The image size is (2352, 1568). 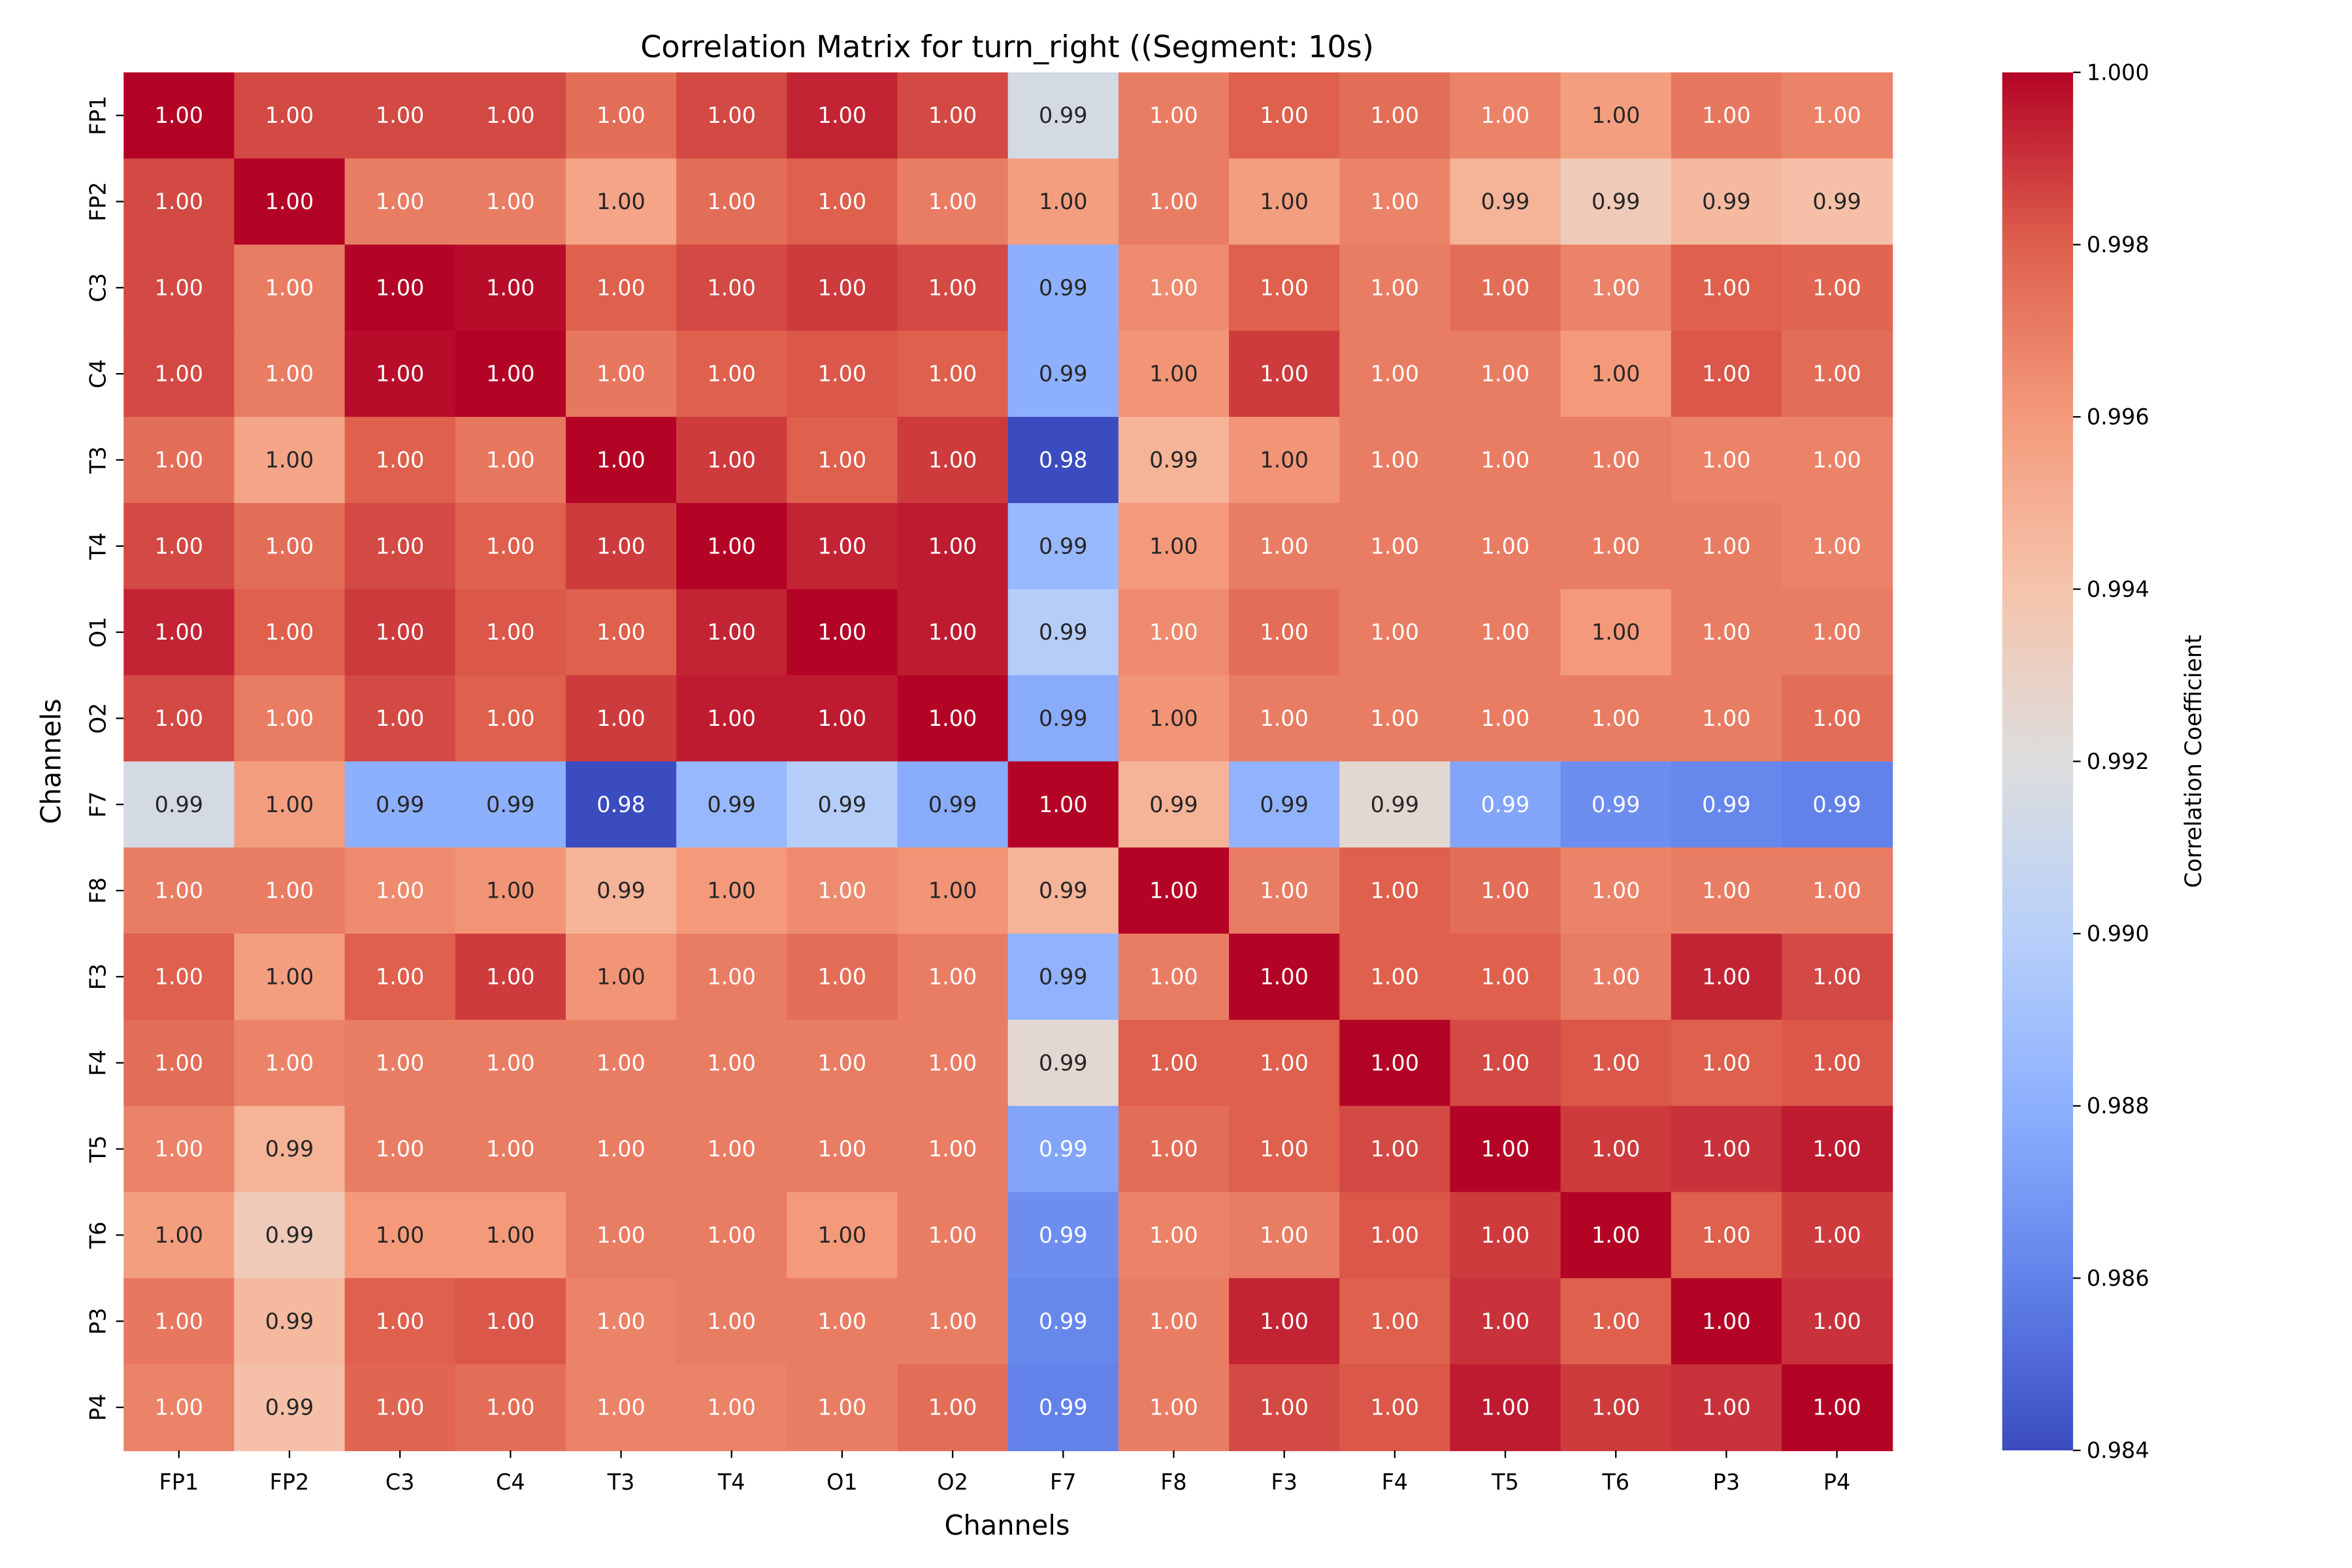 What do you see at coordinates (51, 761) in the screenshot?
I see `y-axis-label: Channels` at bounding box center [51, 761].